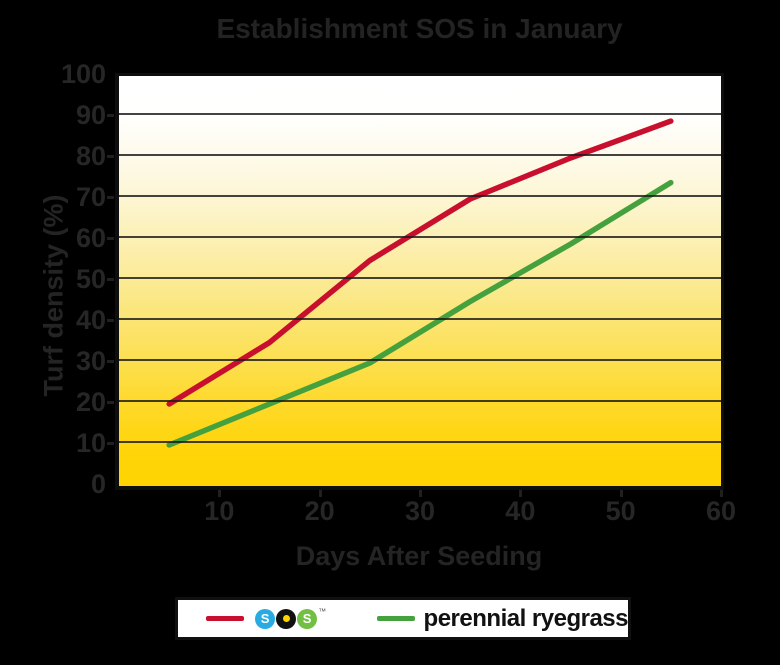 The width and height of the screenshot is (780, 665). What do you see at coordinates (419, 556) in the screenshot?
I see `x-axis-title: Days After Seeding` at bounding box center [419, 556].